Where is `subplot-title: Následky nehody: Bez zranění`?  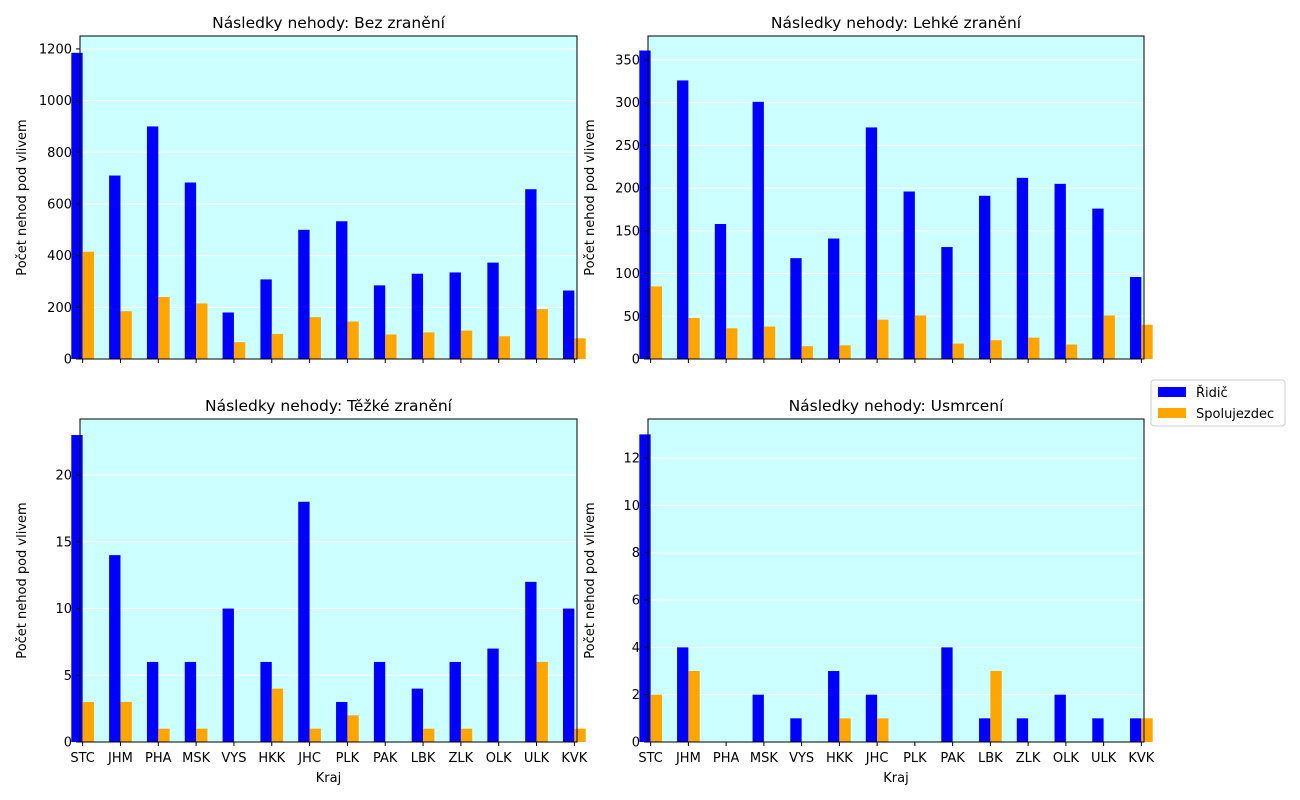 subplot-title: Následky nehody: Bez zranění is located at coordinates (328, 23).